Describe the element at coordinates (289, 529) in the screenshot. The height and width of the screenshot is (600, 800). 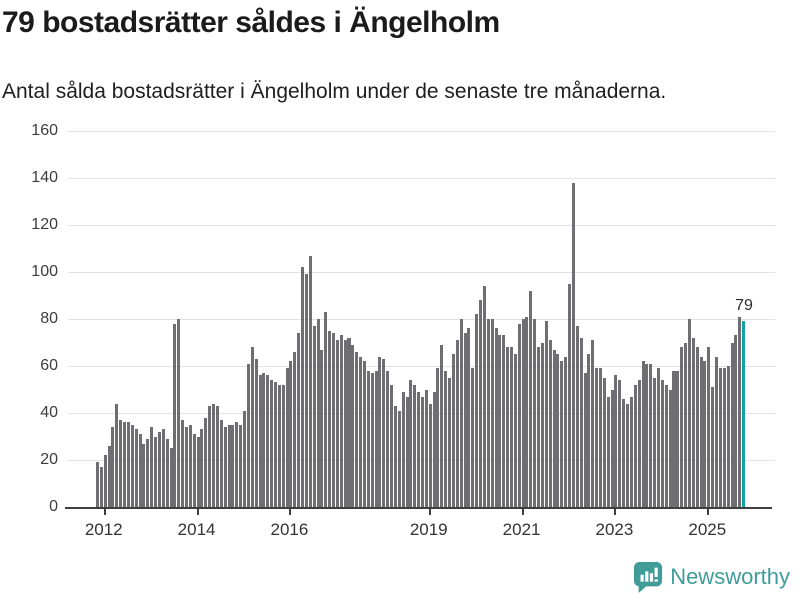
I see `x-axis-tick-label: 2016` at that location.